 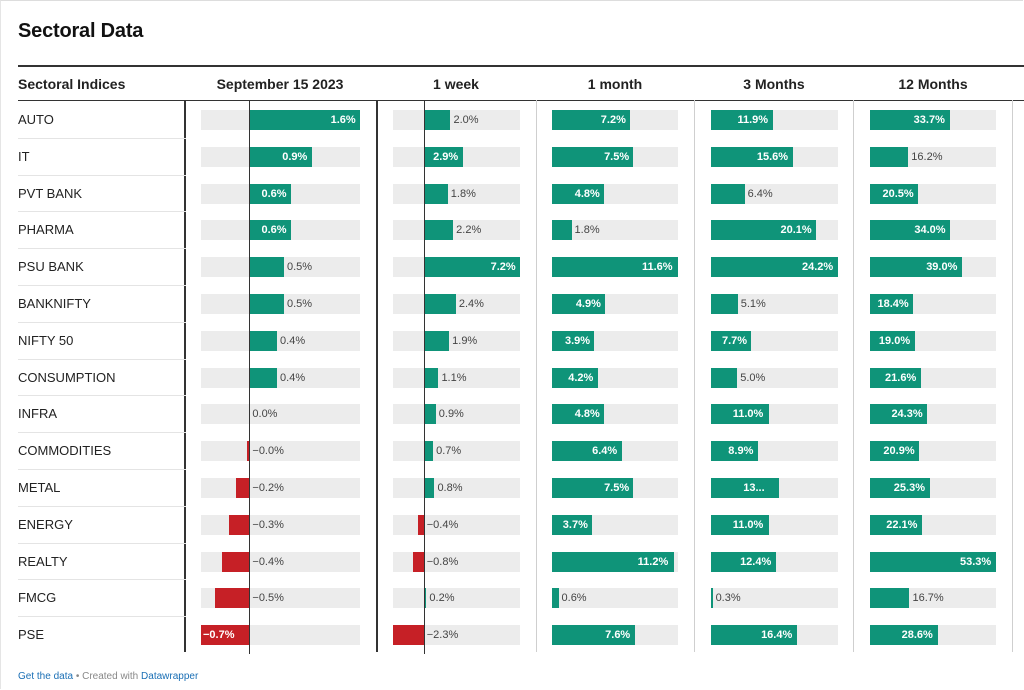 What do you see at coordinates (521, 100) in the screenshot?
I see `header-bottom-rule` at bounding box center [521, 100].